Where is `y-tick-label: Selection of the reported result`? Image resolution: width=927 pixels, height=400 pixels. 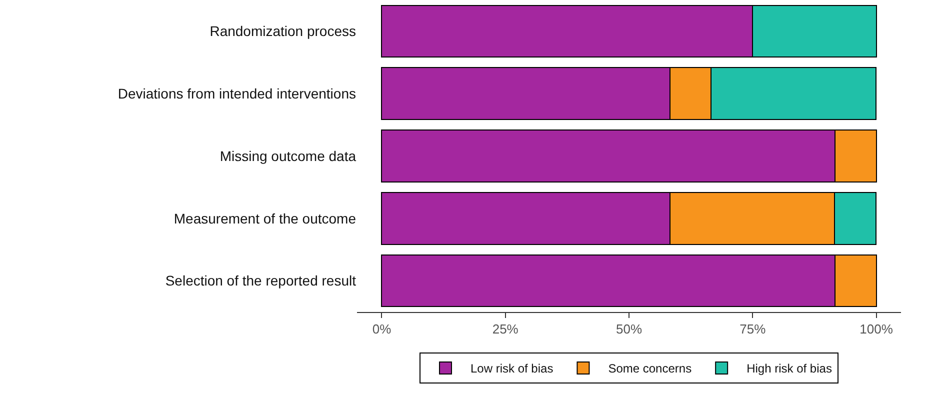 y-tick-label: Selection of the reported result is located at coordinates (260, 280).